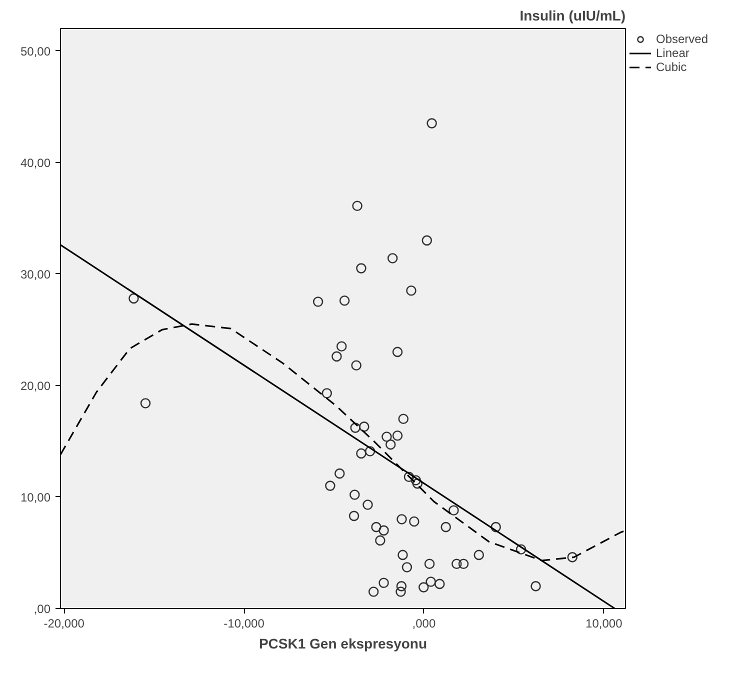  I want to click on x-tick-label: -20,000, so click(64, 623).